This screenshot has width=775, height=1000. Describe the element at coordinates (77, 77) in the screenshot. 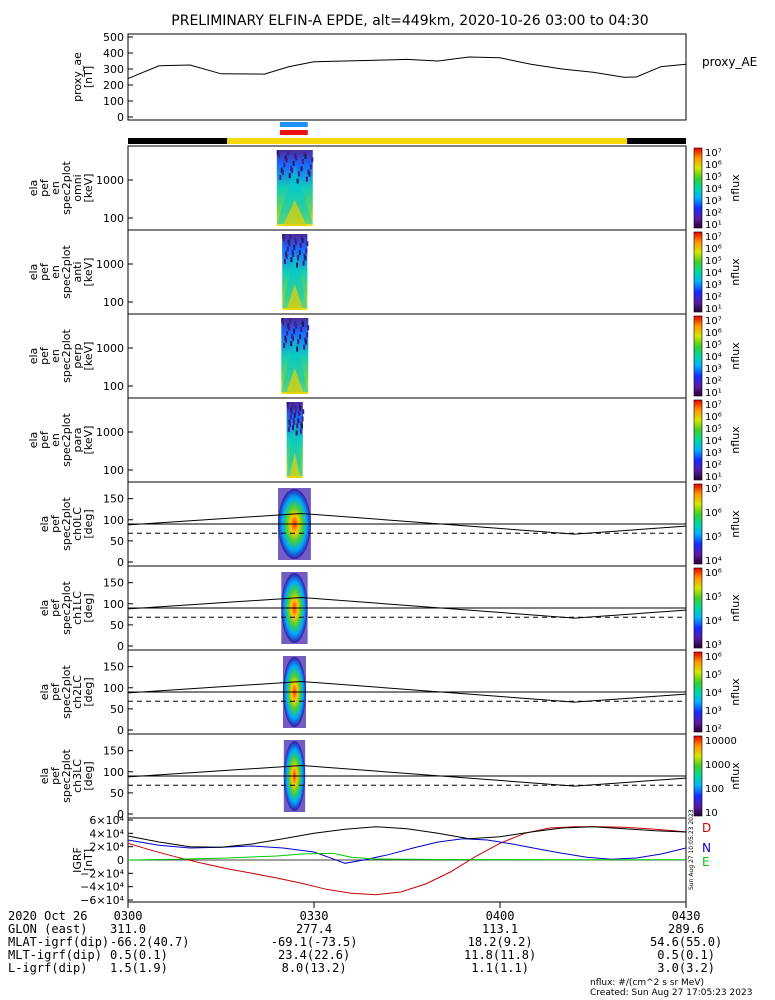

I see `proxy-ae-ylabel: proxy_ae` at that location.